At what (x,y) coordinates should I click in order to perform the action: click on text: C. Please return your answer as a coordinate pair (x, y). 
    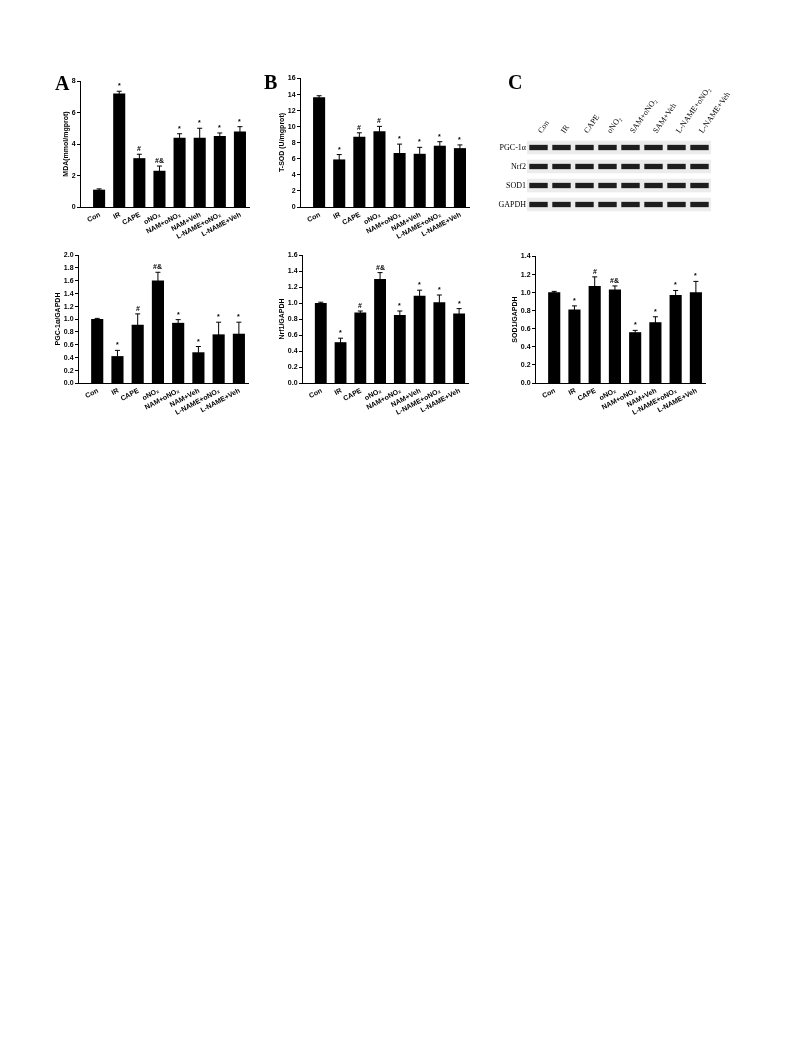
    Looking at the image, I should click on (515, 82).